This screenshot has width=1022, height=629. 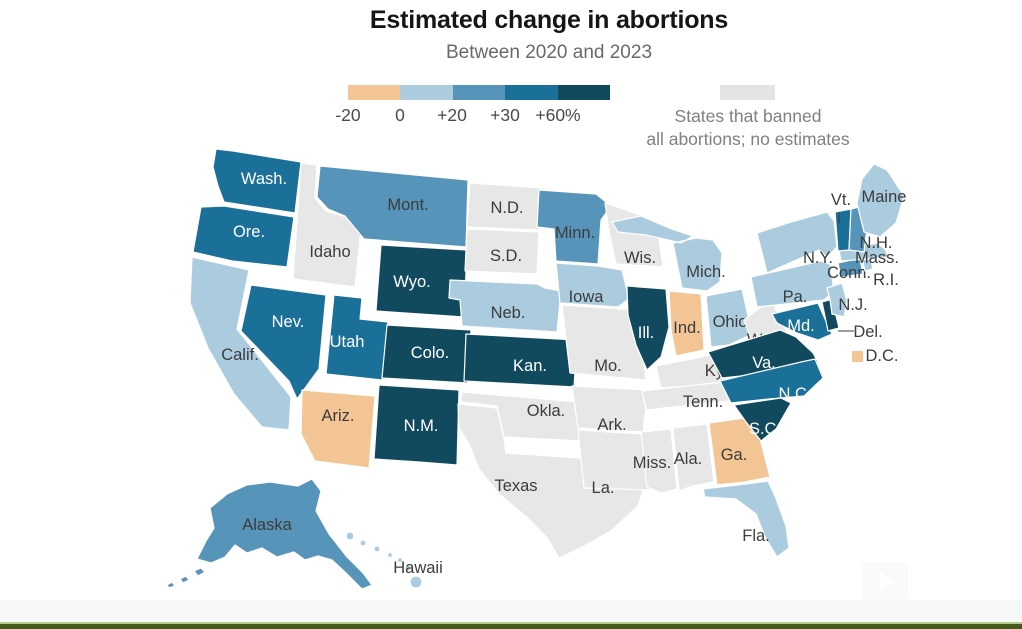 I want to click on state-WA, so click(x=257, y=181).